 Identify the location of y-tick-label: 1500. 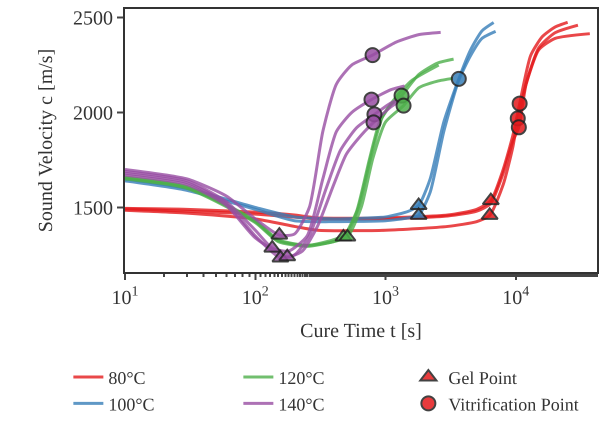
(93, 208).